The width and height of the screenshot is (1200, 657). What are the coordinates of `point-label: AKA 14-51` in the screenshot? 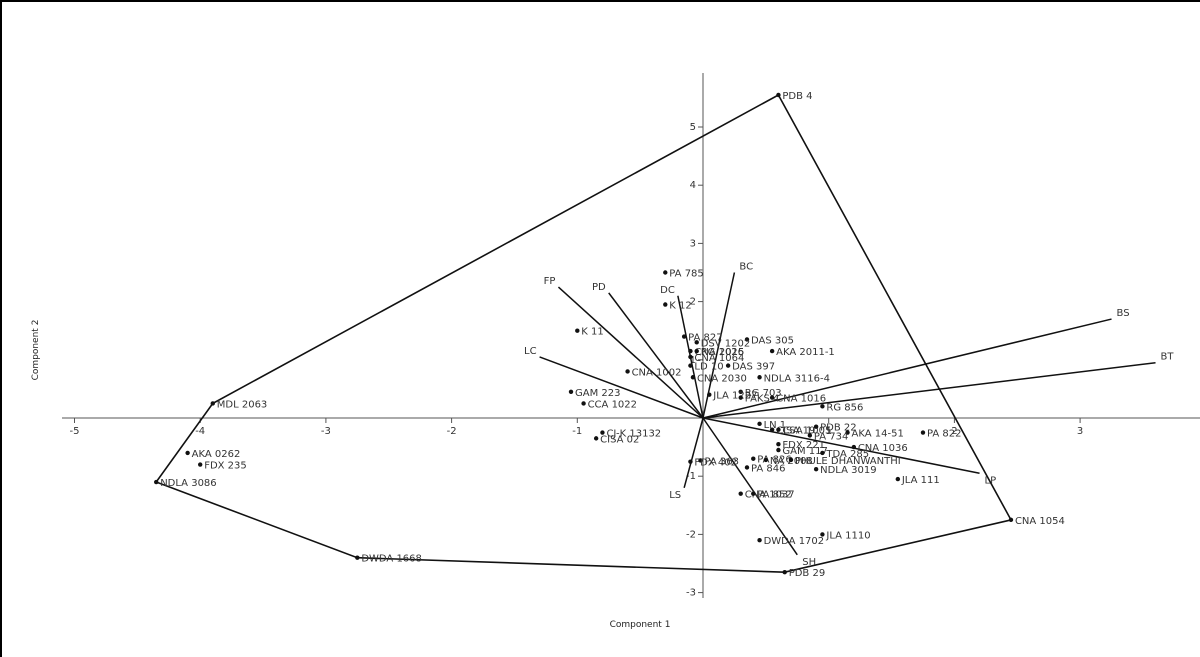 It's located at (878, 434).